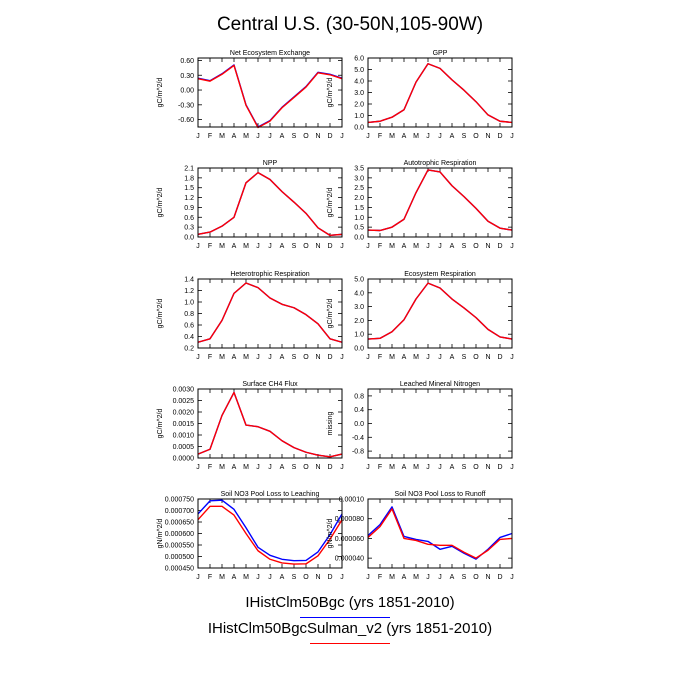  What do you see at coordinates (179, 569) in the screenshot?
I see `y-tick-label: 0.000450` at bounding box center [179, 569].